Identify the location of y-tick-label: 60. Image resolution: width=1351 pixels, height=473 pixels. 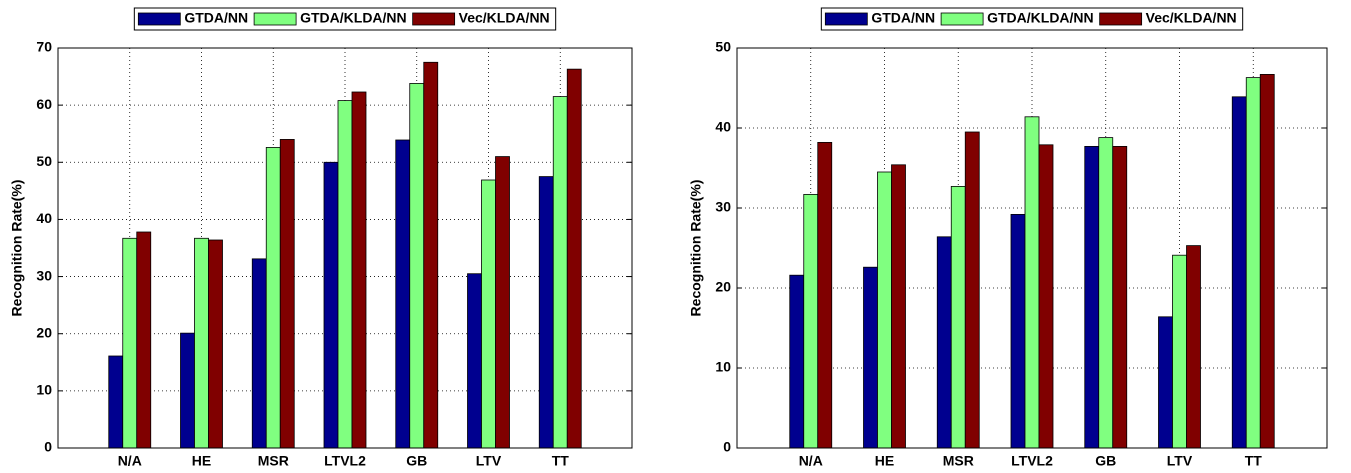
(44, 104).